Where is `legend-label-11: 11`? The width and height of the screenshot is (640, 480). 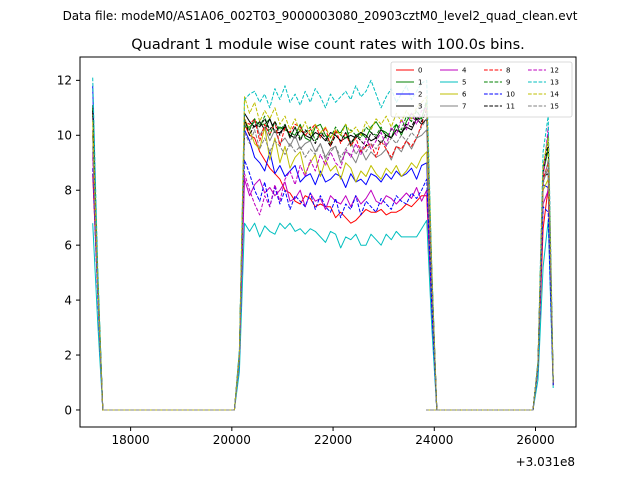
legend-label-11: 11 is located at coordinates (510, 107).